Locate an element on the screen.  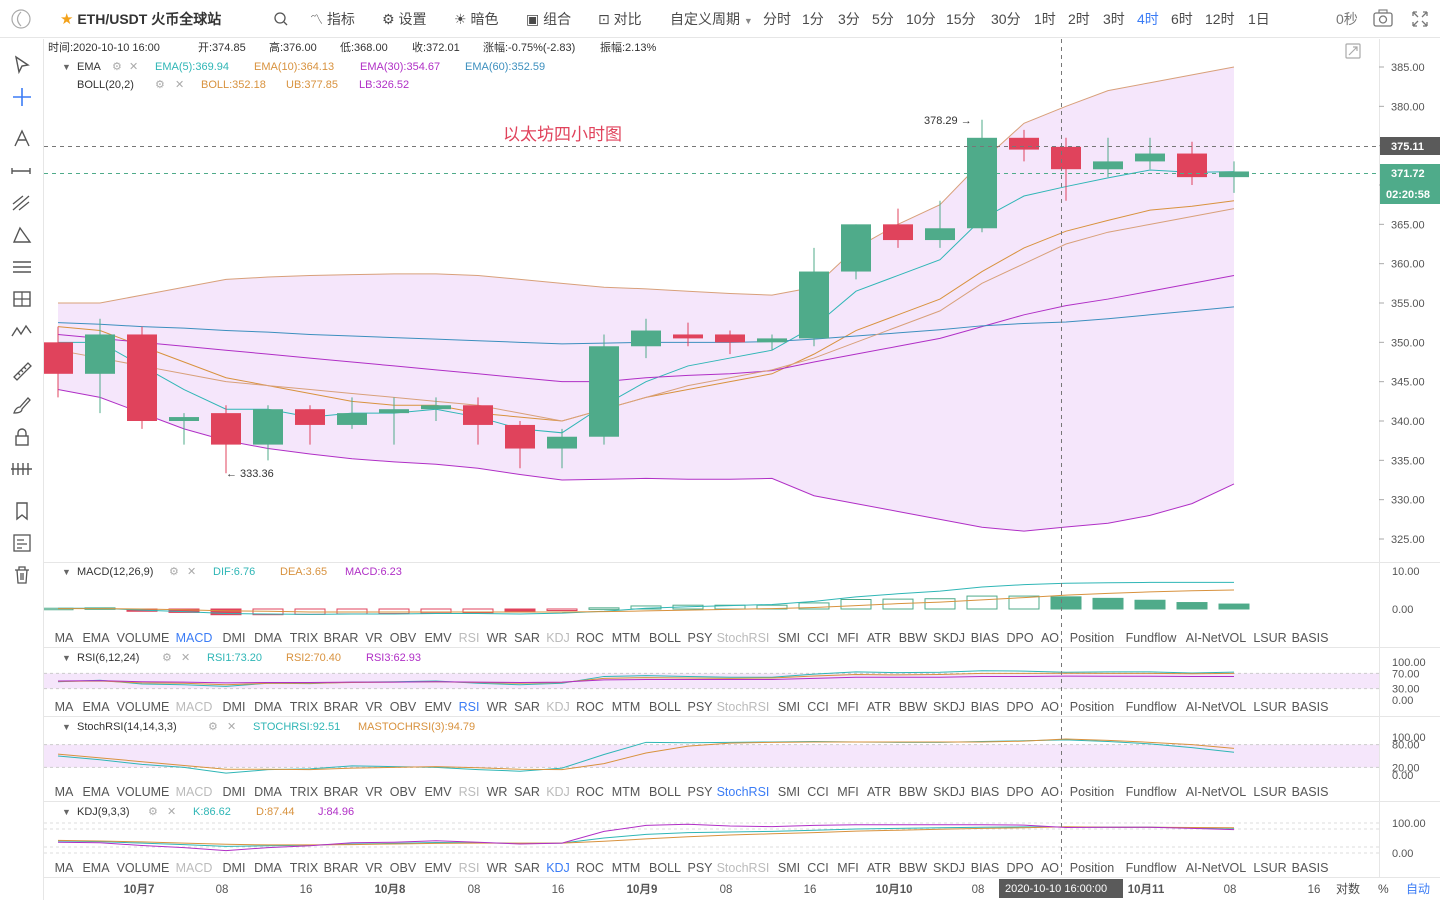
brush-icon is located at coordinates (22, 405).